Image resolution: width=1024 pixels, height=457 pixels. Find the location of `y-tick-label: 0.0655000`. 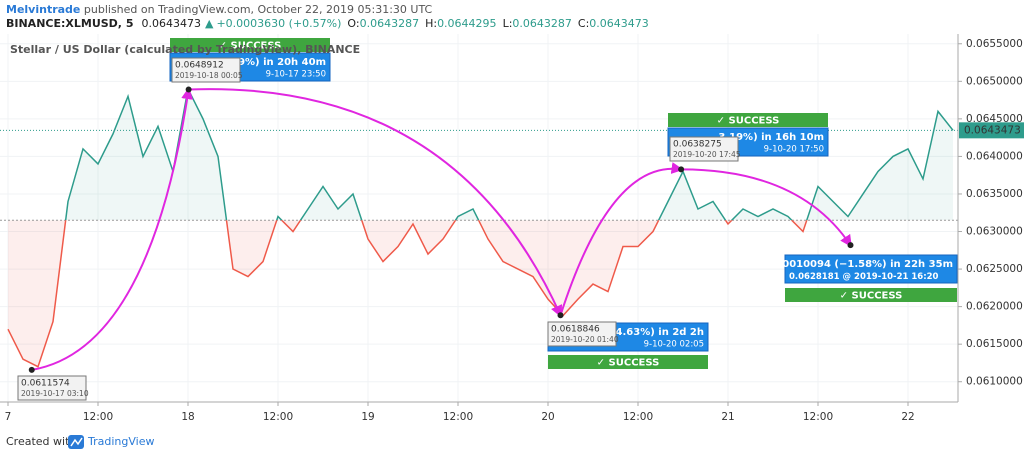

y-tick-label: 0.0655000 is located at coordinates (994, 44).